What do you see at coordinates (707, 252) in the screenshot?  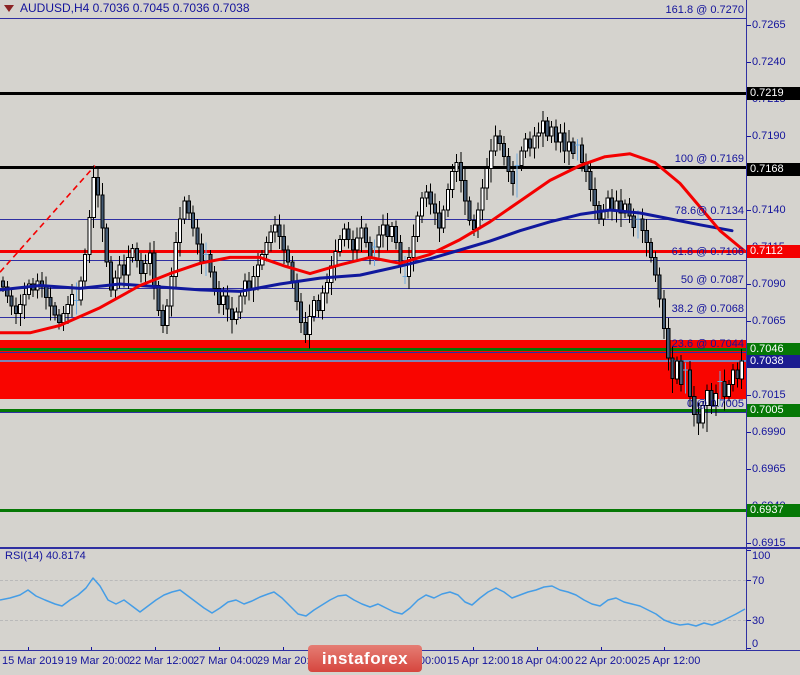 I see `level-label: 61.8 @ 0.7106` at bounding box center [707, 252].